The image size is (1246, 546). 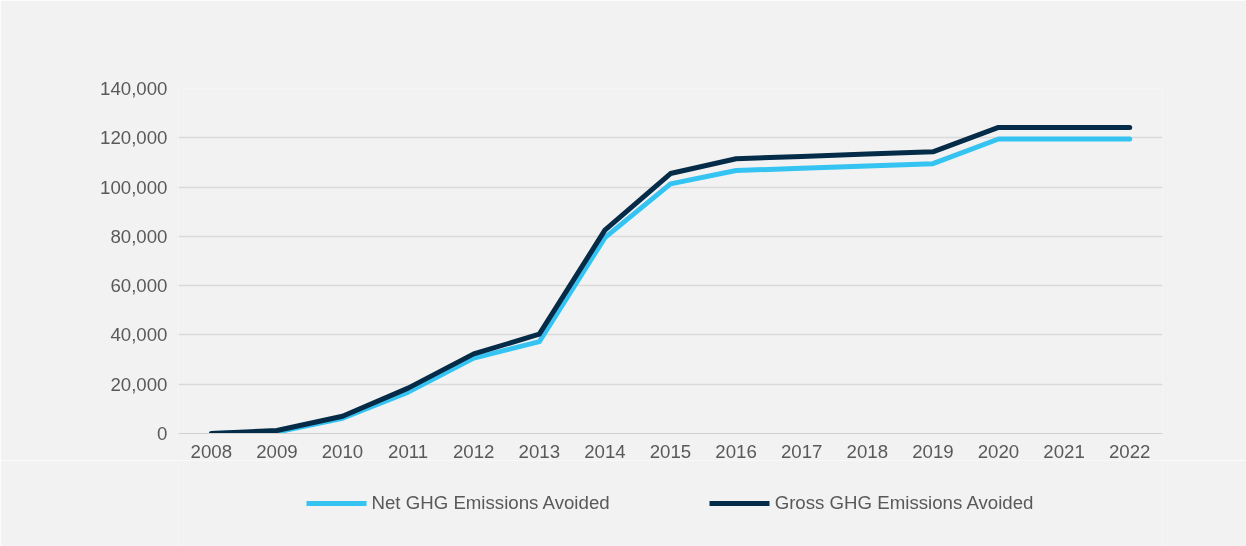 What do you see at coordinates (490, 503) in the screenshot?
I see `legend-label: Net GHG Emissions Avoided` at bounding box center [490, 503].